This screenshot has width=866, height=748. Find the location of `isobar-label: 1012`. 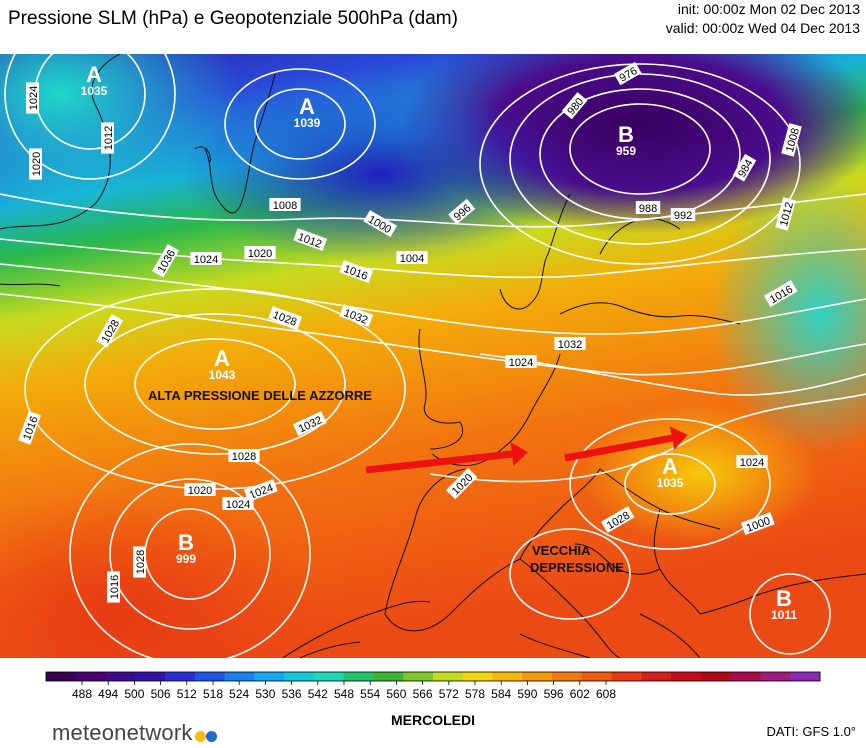

isobar-label: 1012 is located at coordinates (108, 138).